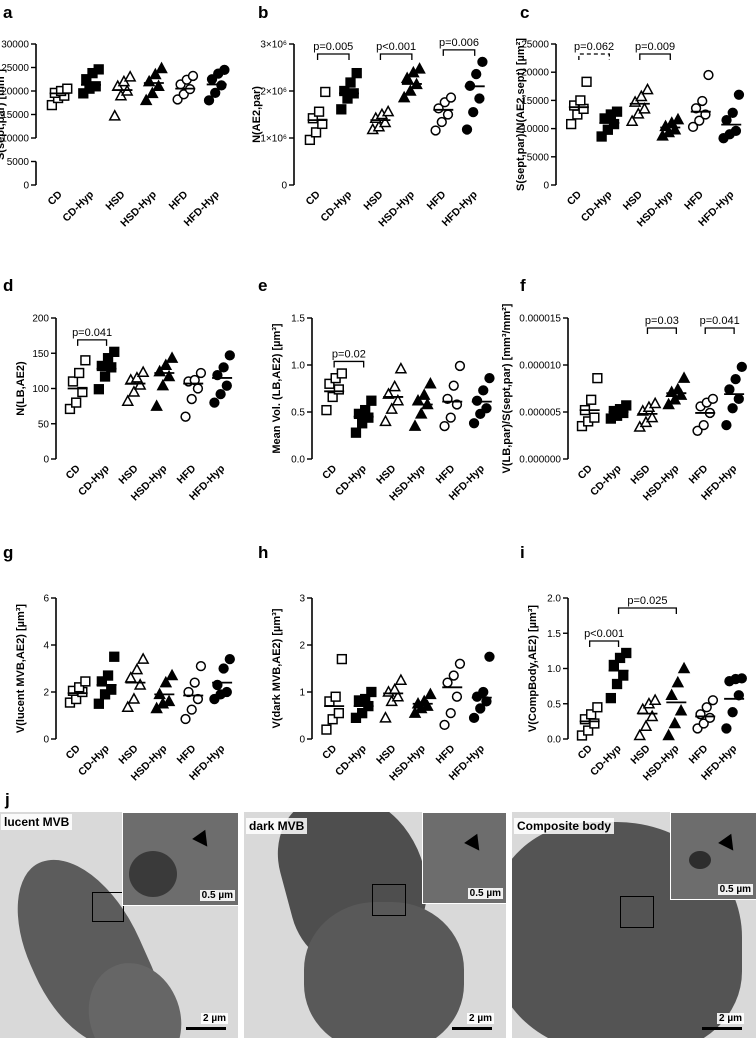 The height and width of the screenshot is (1038, 756). Describe the element at coordinates (729, 844) in the screenshot. I see `arrowhead-marker` at that location.